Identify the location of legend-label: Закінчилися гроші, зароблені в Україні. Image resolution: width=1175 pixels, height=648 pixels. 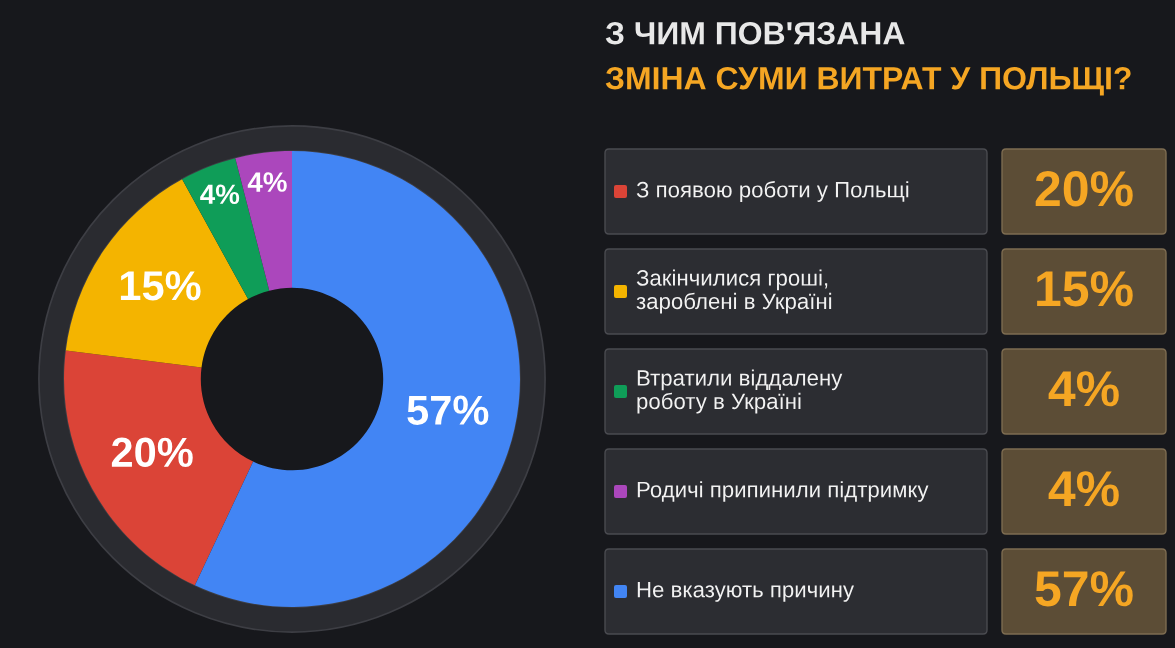
(734, 291).